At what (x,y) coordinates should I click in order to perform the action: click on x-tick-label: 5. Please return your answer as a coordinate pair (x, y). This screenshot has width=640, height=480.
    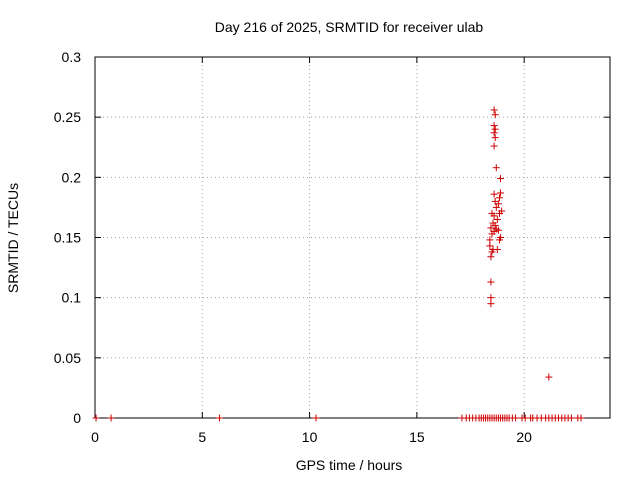
    Looking at the image, I should click on (202, 437).